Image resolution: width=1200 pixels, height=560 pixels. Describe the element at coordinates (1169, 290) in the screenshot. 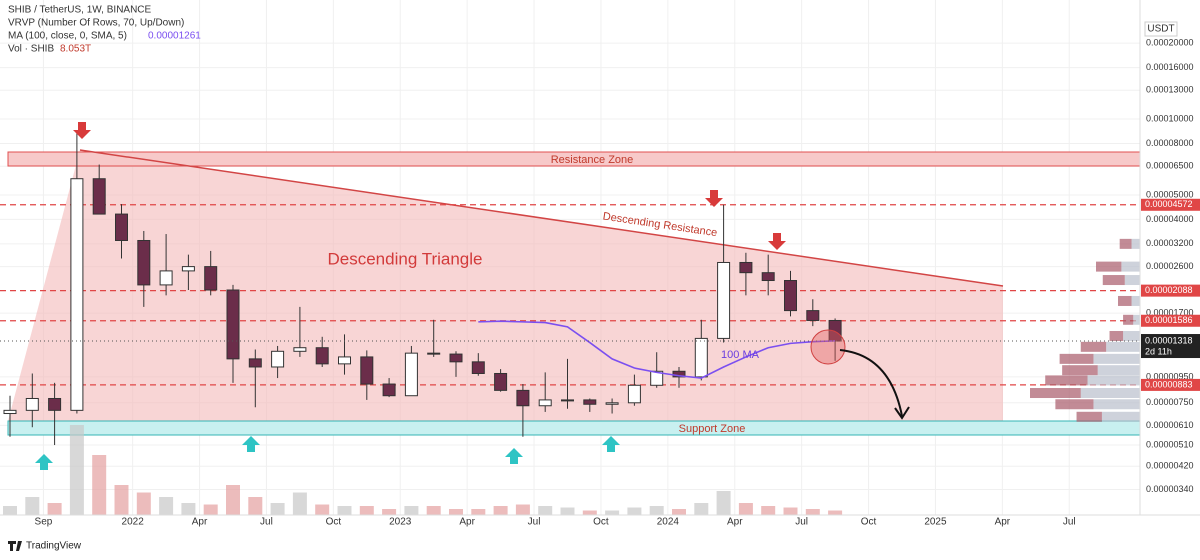

I see `level-label: 0.00002088` at that location.